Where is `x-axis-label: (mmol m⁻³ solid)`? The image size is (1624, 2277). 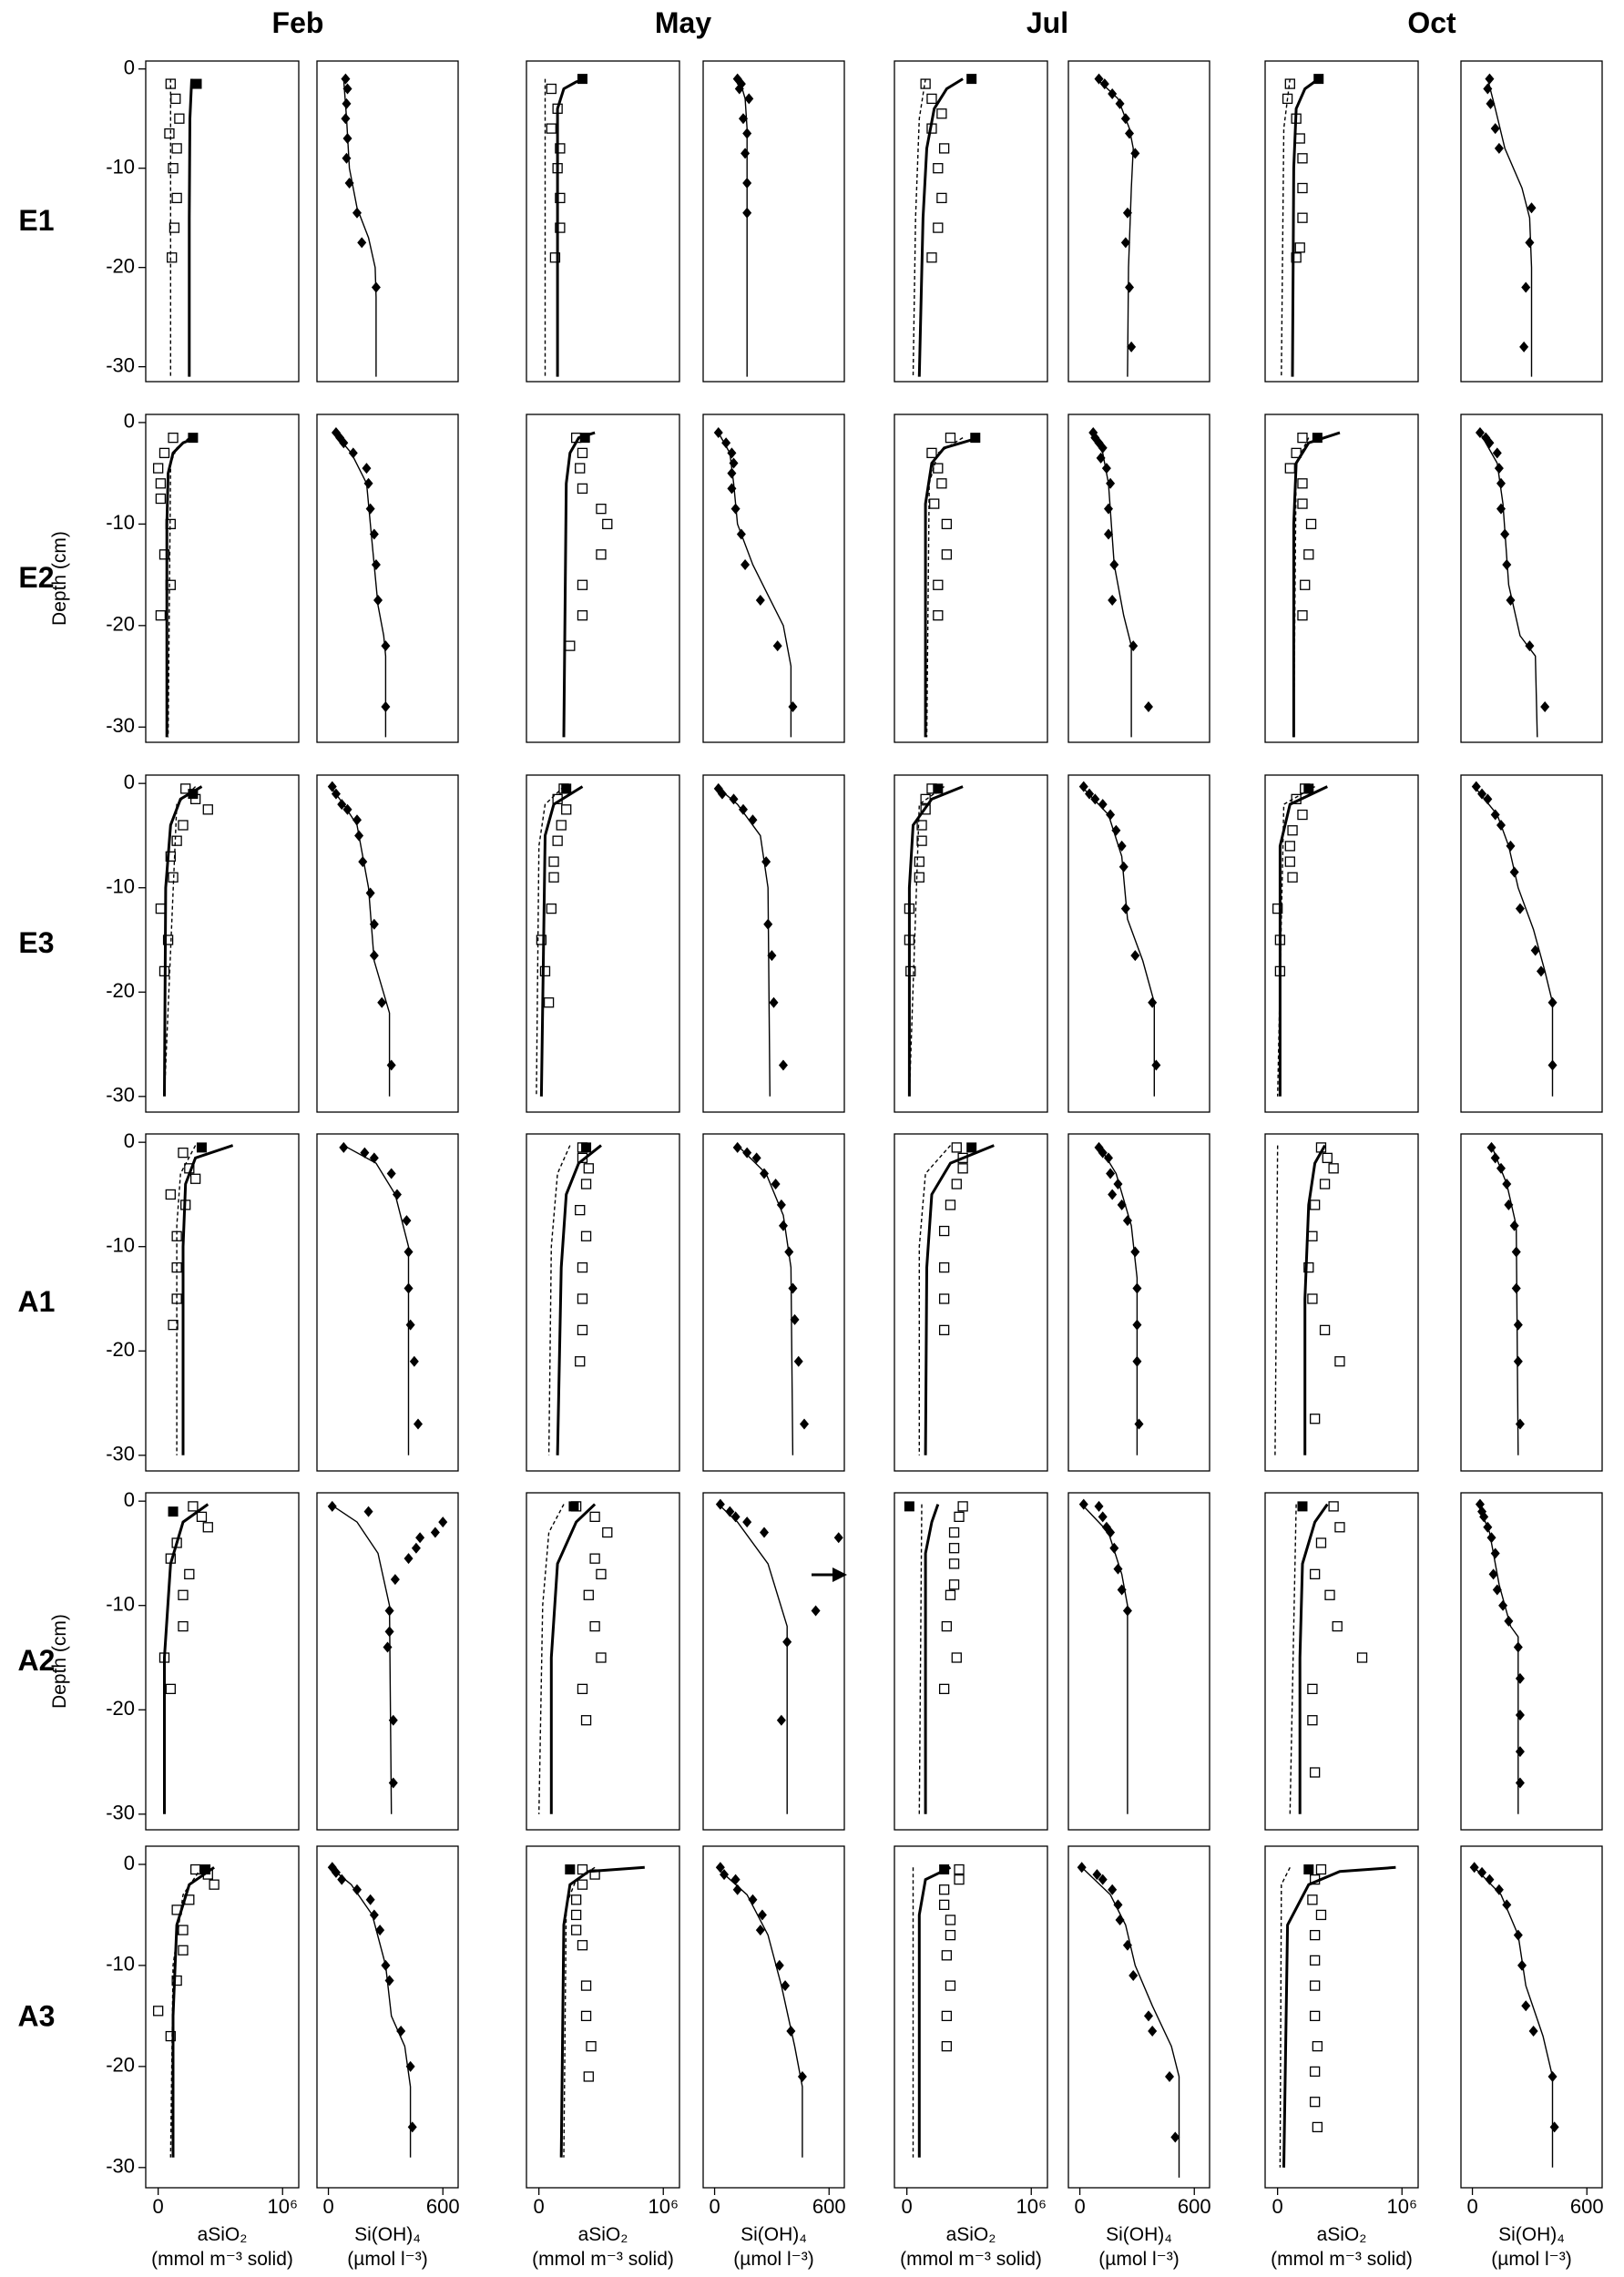
x-axis-label: (mmol m⁻³ solid) is located at coordinates (222, 2260).